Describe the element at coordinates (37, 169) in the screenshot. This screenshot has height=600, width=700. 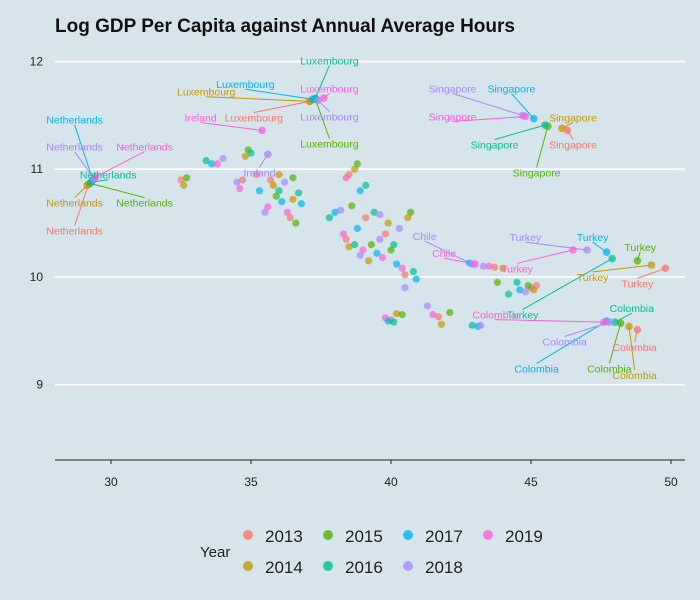
I see `y-tick-label: 11` at that location.